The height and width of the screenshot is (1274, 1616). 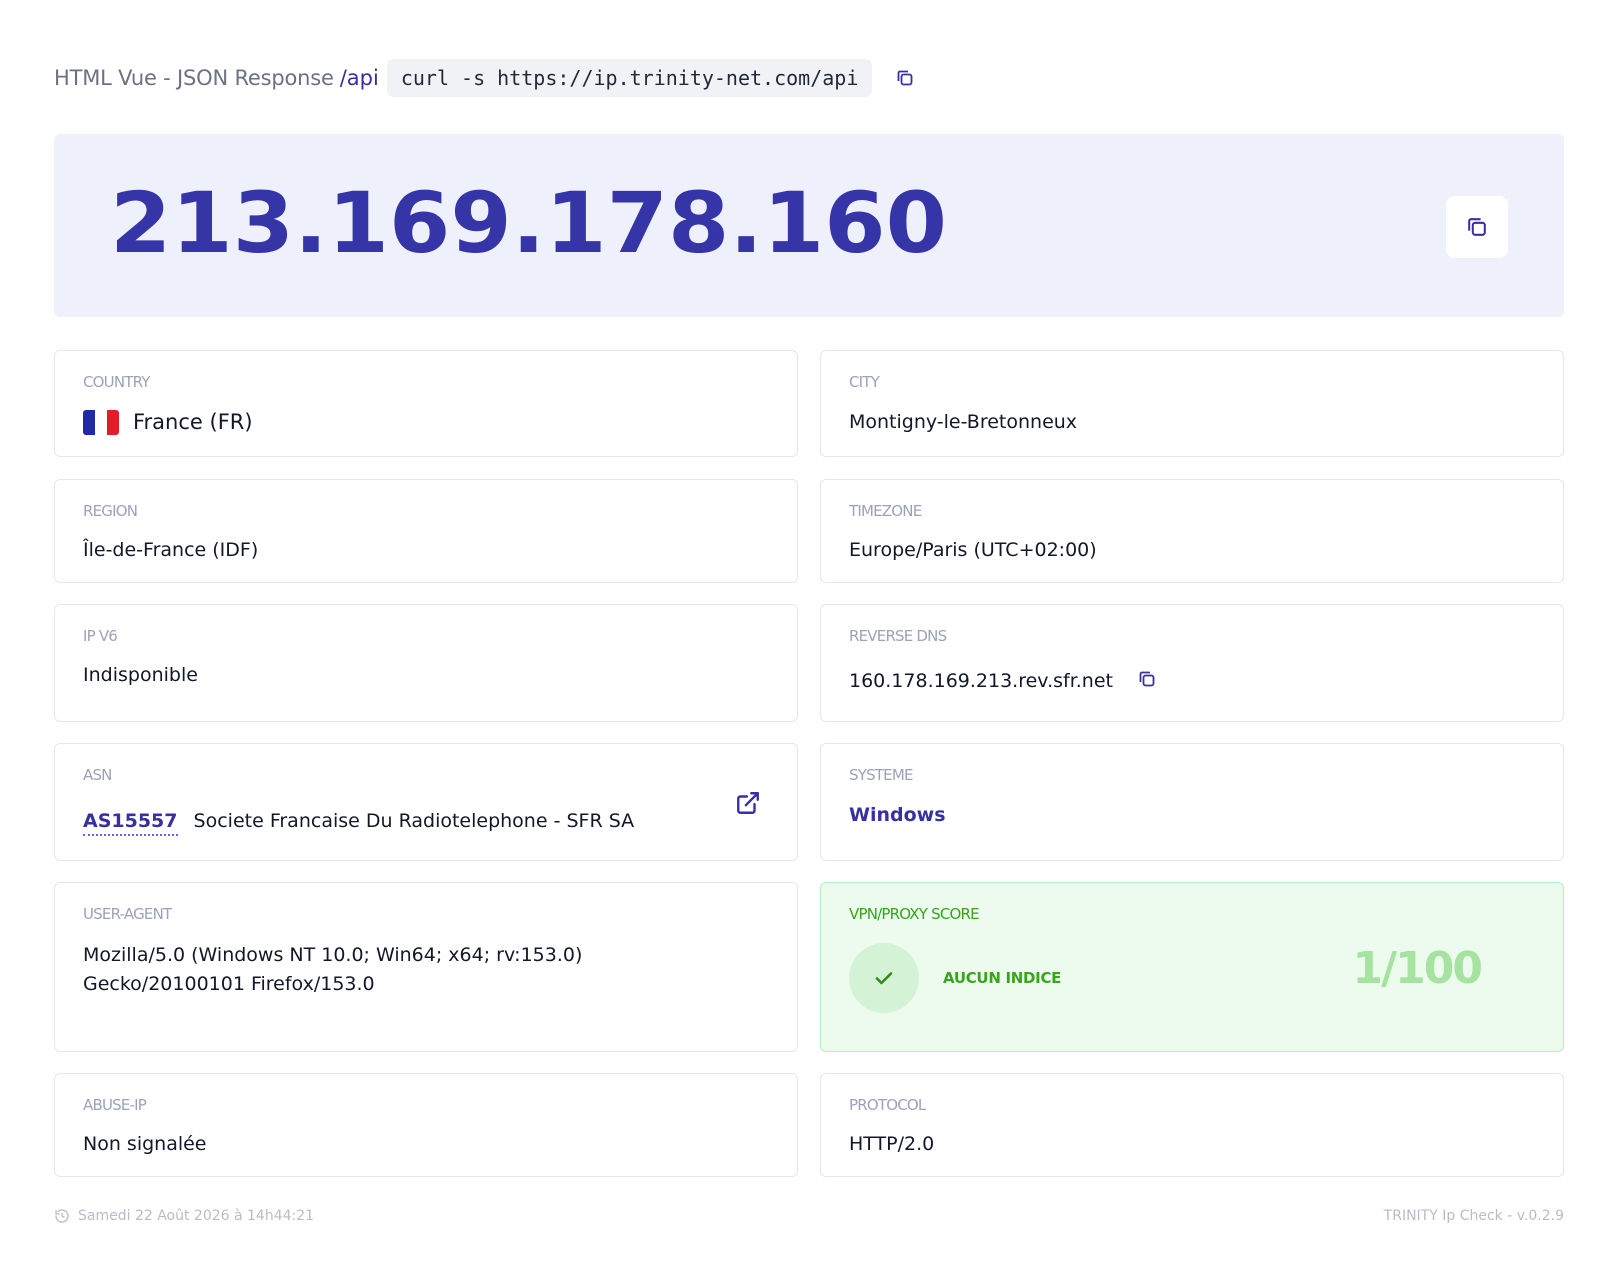 I want to click on country-value-row: France (FR), so click(x=168, y=422).